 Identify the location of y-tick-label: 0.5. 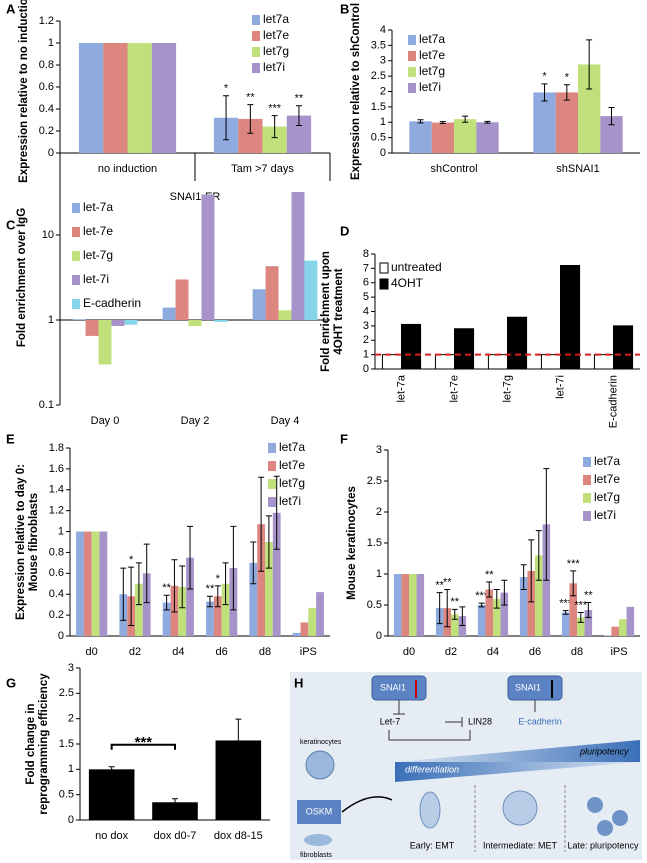
(66, 795).